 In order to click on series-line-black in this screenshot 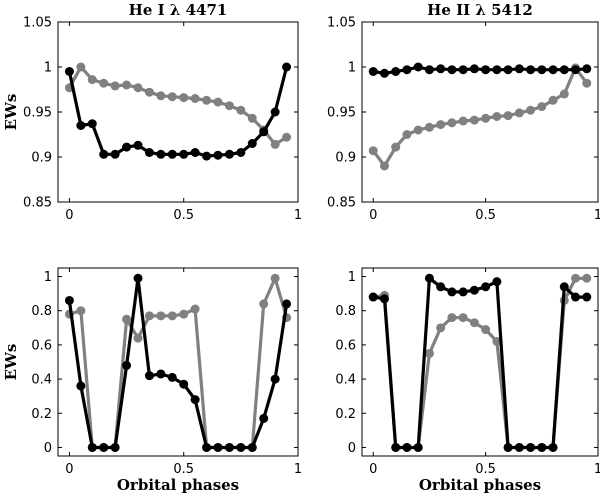, I will do `click(479, 363)`.